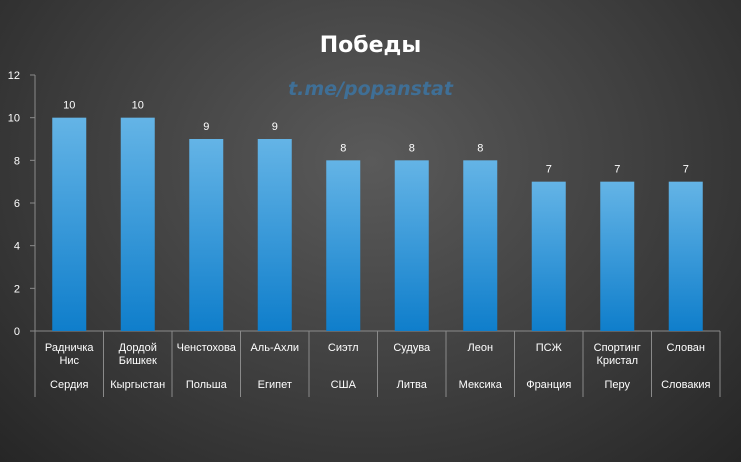 The image size is (741, 462). I want to click on y-tick-label: 4, so click(17, 247).